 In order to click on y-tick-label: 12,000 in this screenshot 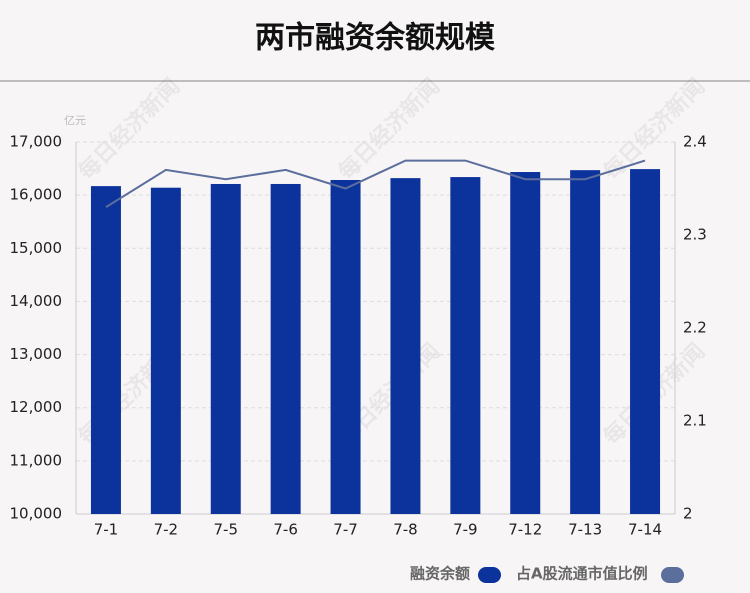, I will do `click(36, 407)`.